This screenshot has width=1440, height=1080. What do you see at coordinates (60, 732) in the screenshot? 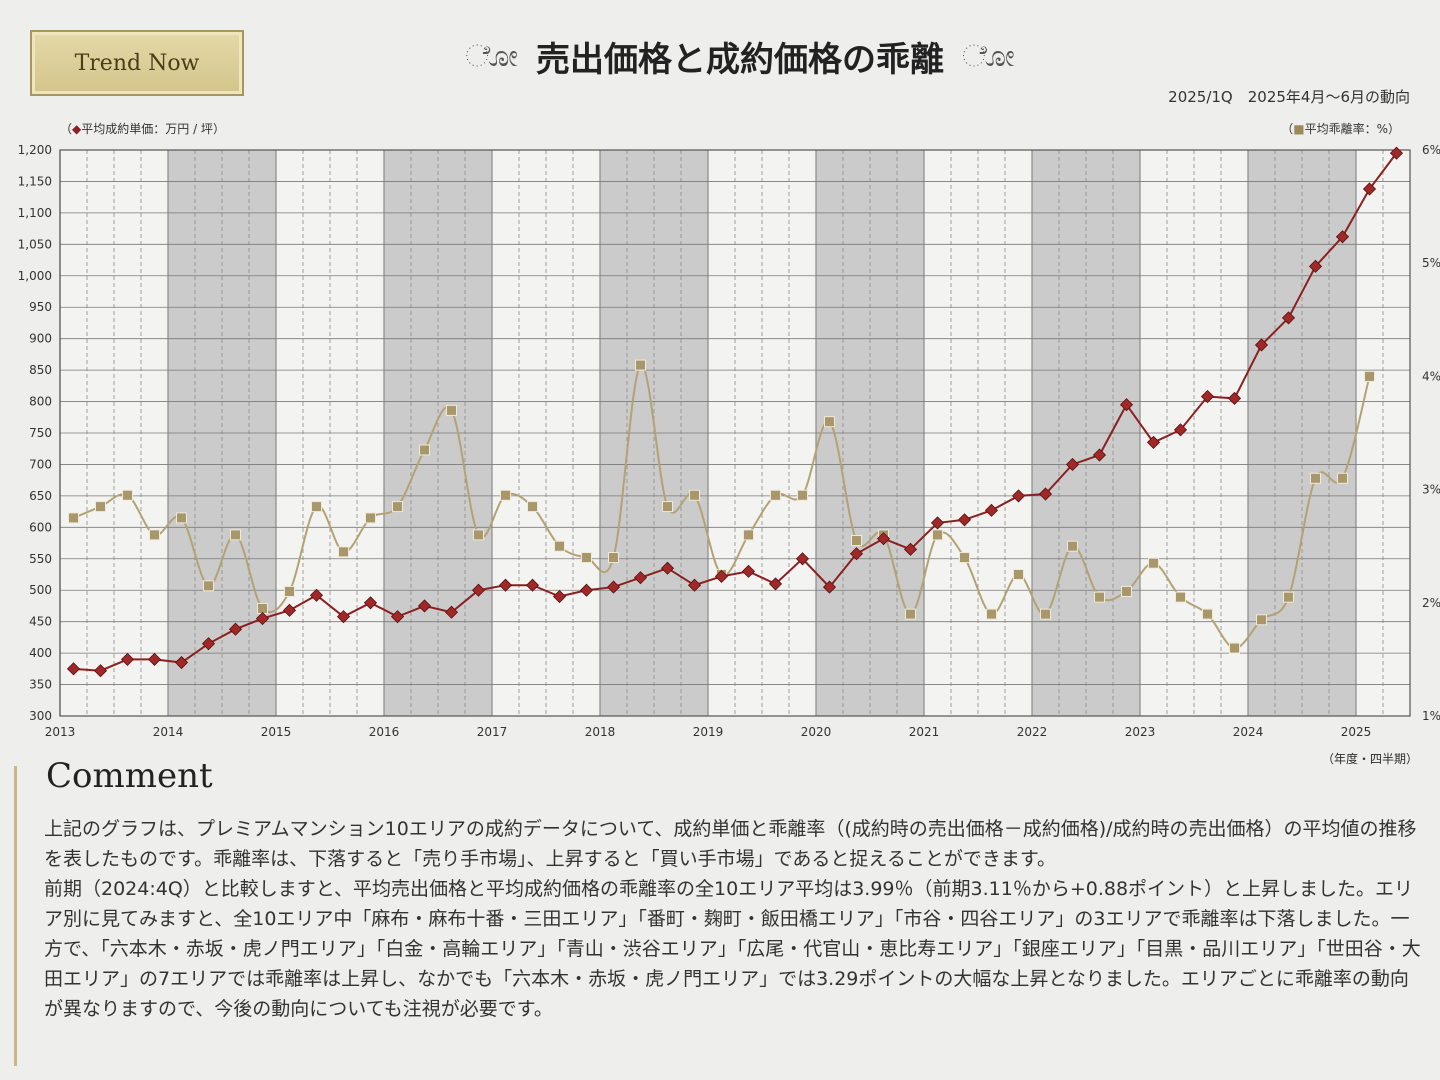
I see `x-tick-label: 2013` at bounding box center [60, 732].